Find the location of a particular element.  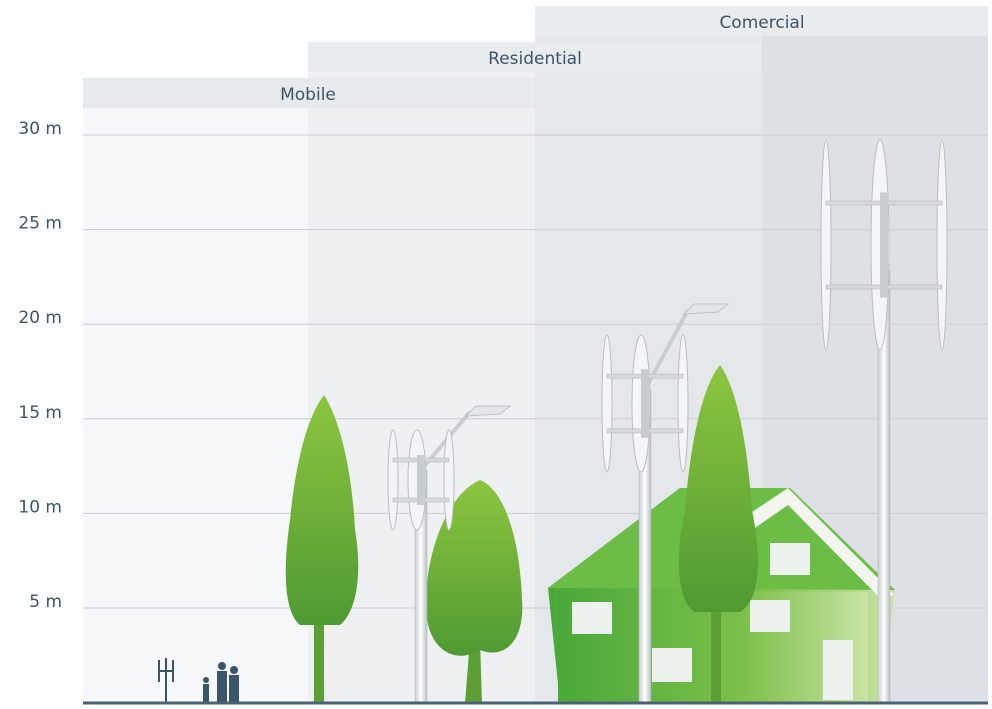

segment-label: Residential is located at coordinates (535, 59).